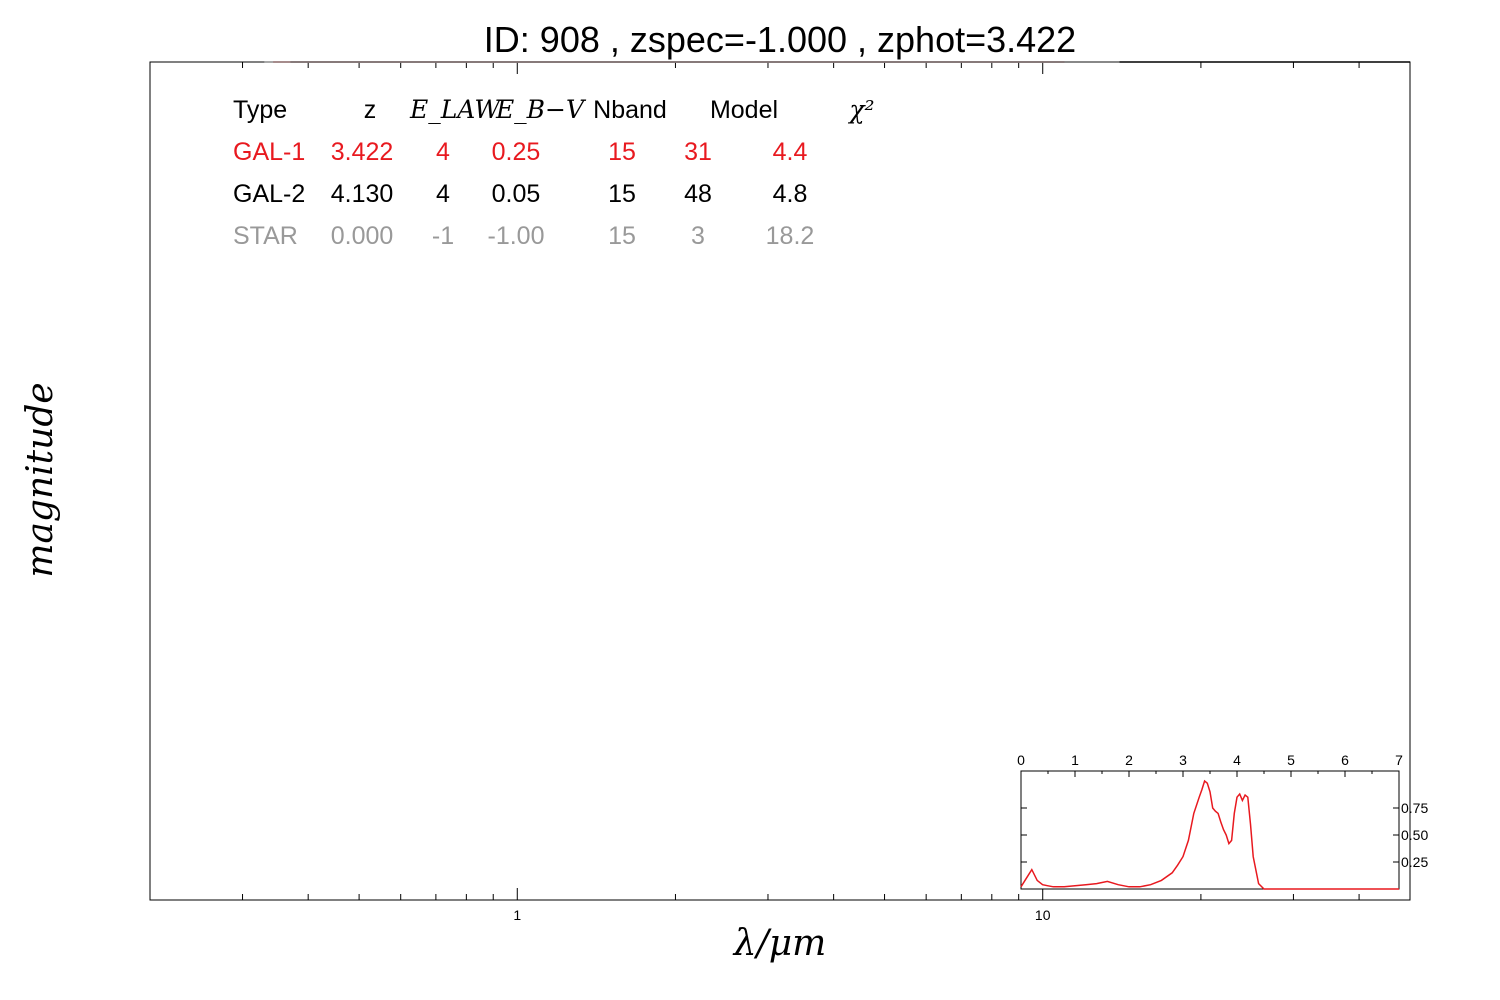 The width and height of the screenshot is (1500, 1000). I want to click on inset-frame, so click(1210, 830).